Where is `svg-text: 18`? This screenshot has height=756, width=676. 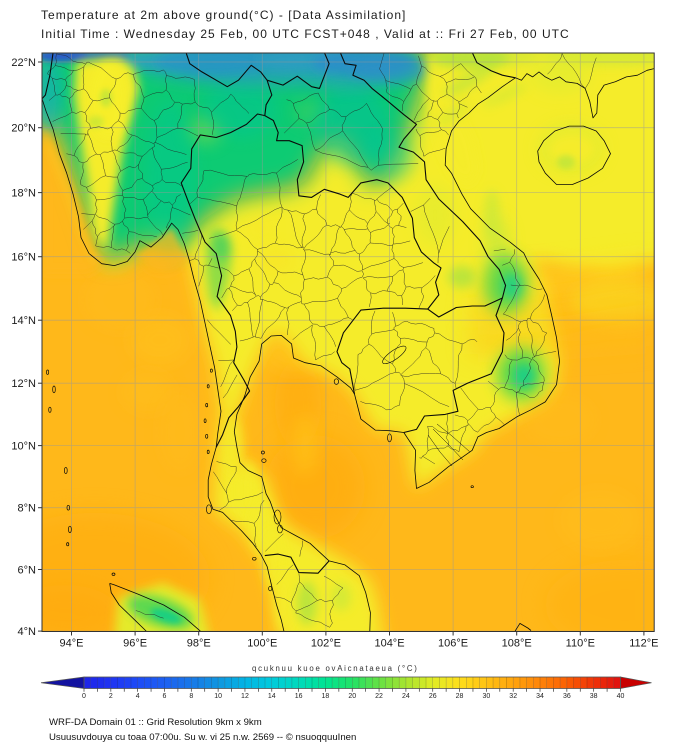 svg-text: 18 is located at coordinates (326, 696).